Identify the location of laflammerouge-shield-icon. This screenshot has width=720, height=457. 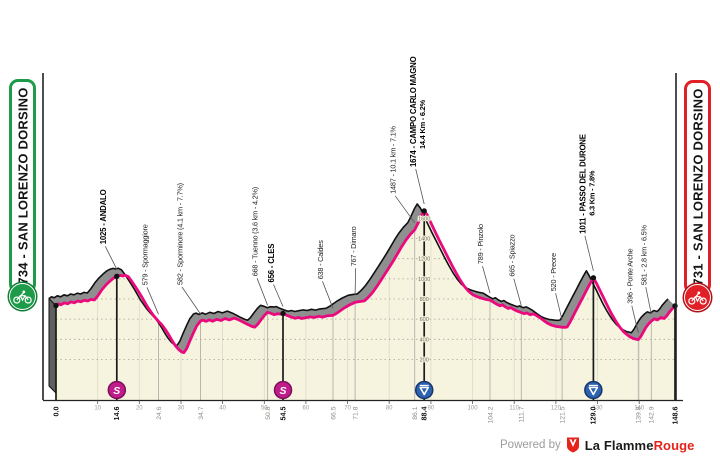
(573, 445).